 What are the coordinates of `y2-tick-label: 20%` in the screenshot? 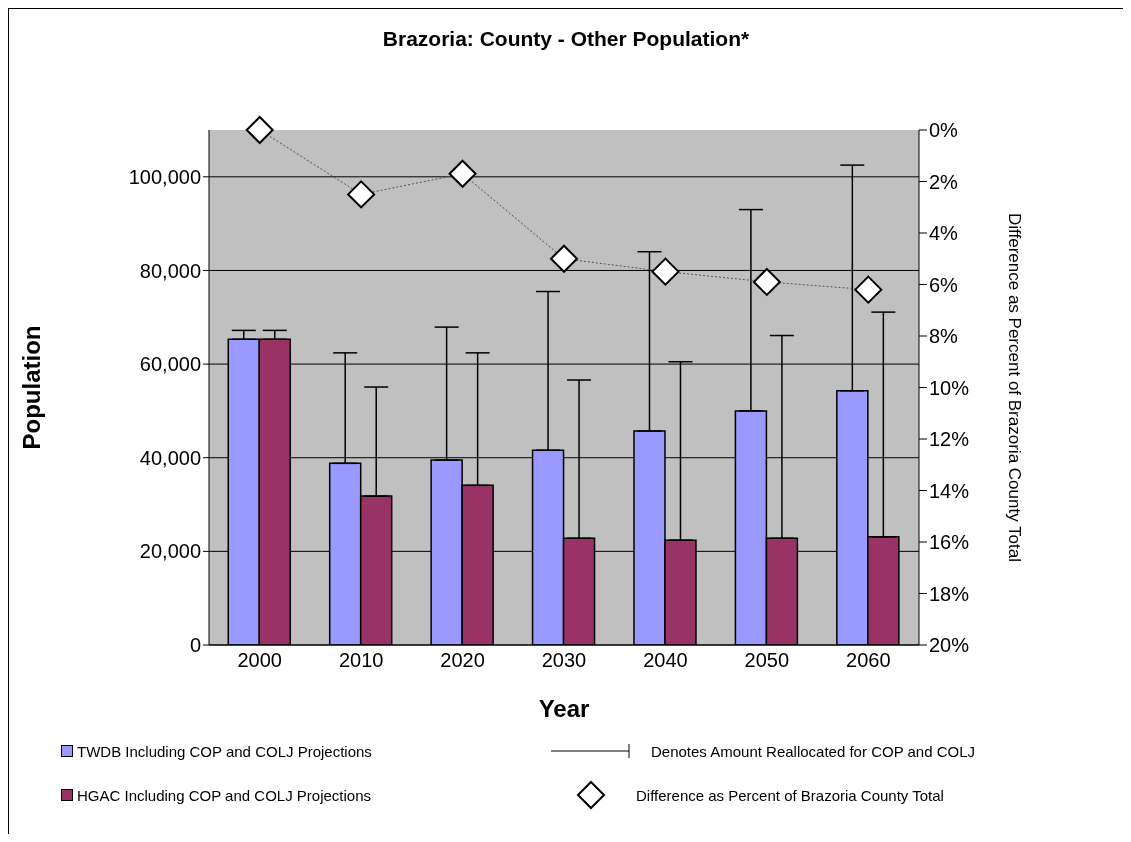 It's located at (949, 645).